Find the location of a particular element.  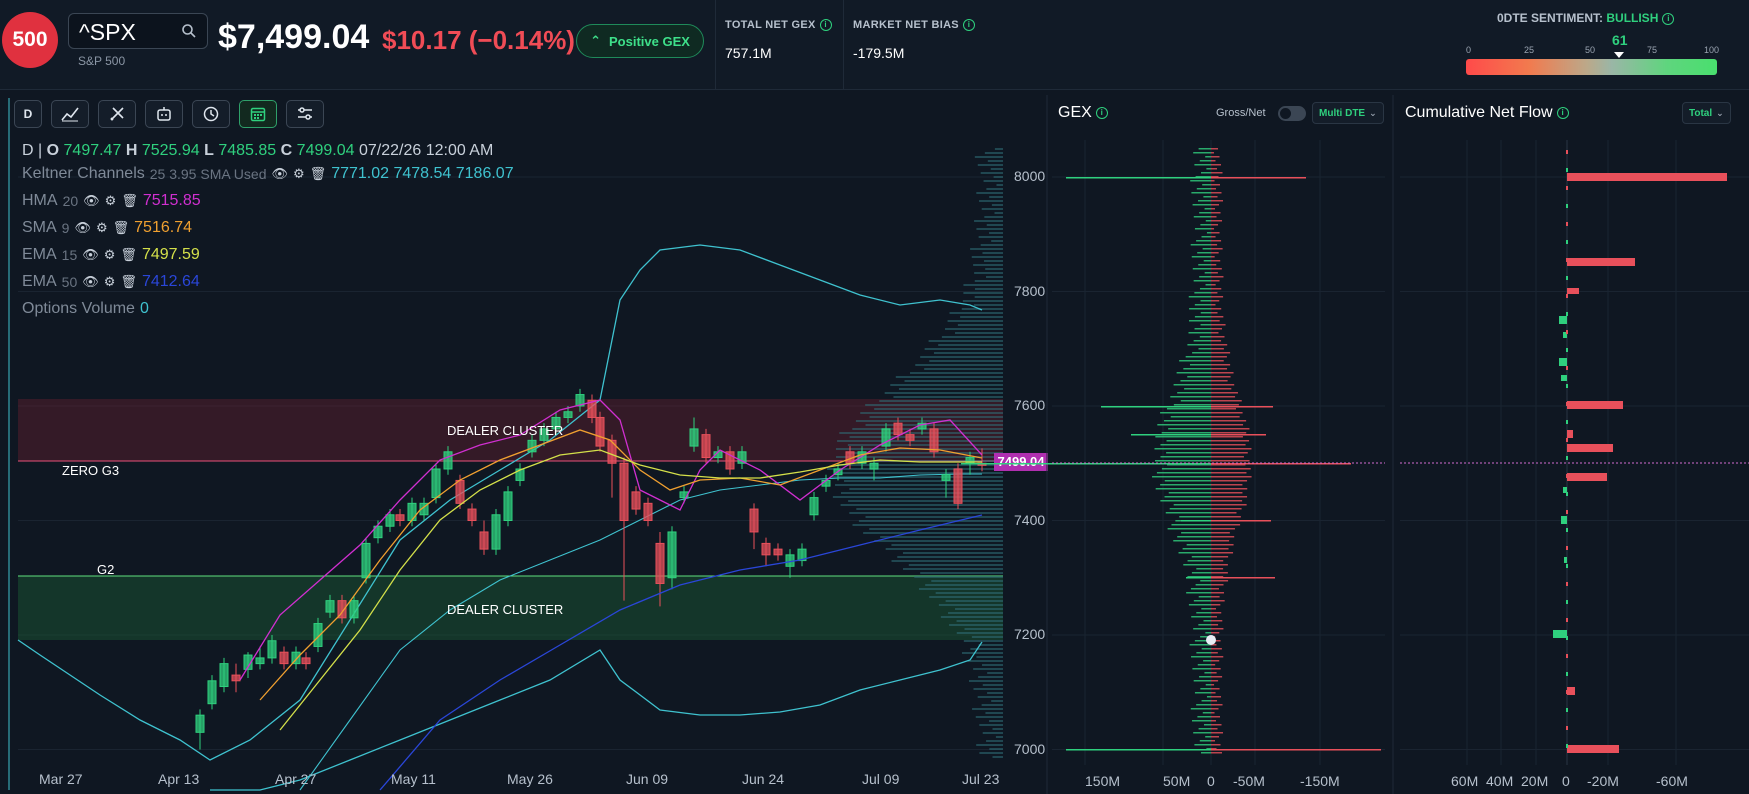

divider is located at coordinates (843, 45).